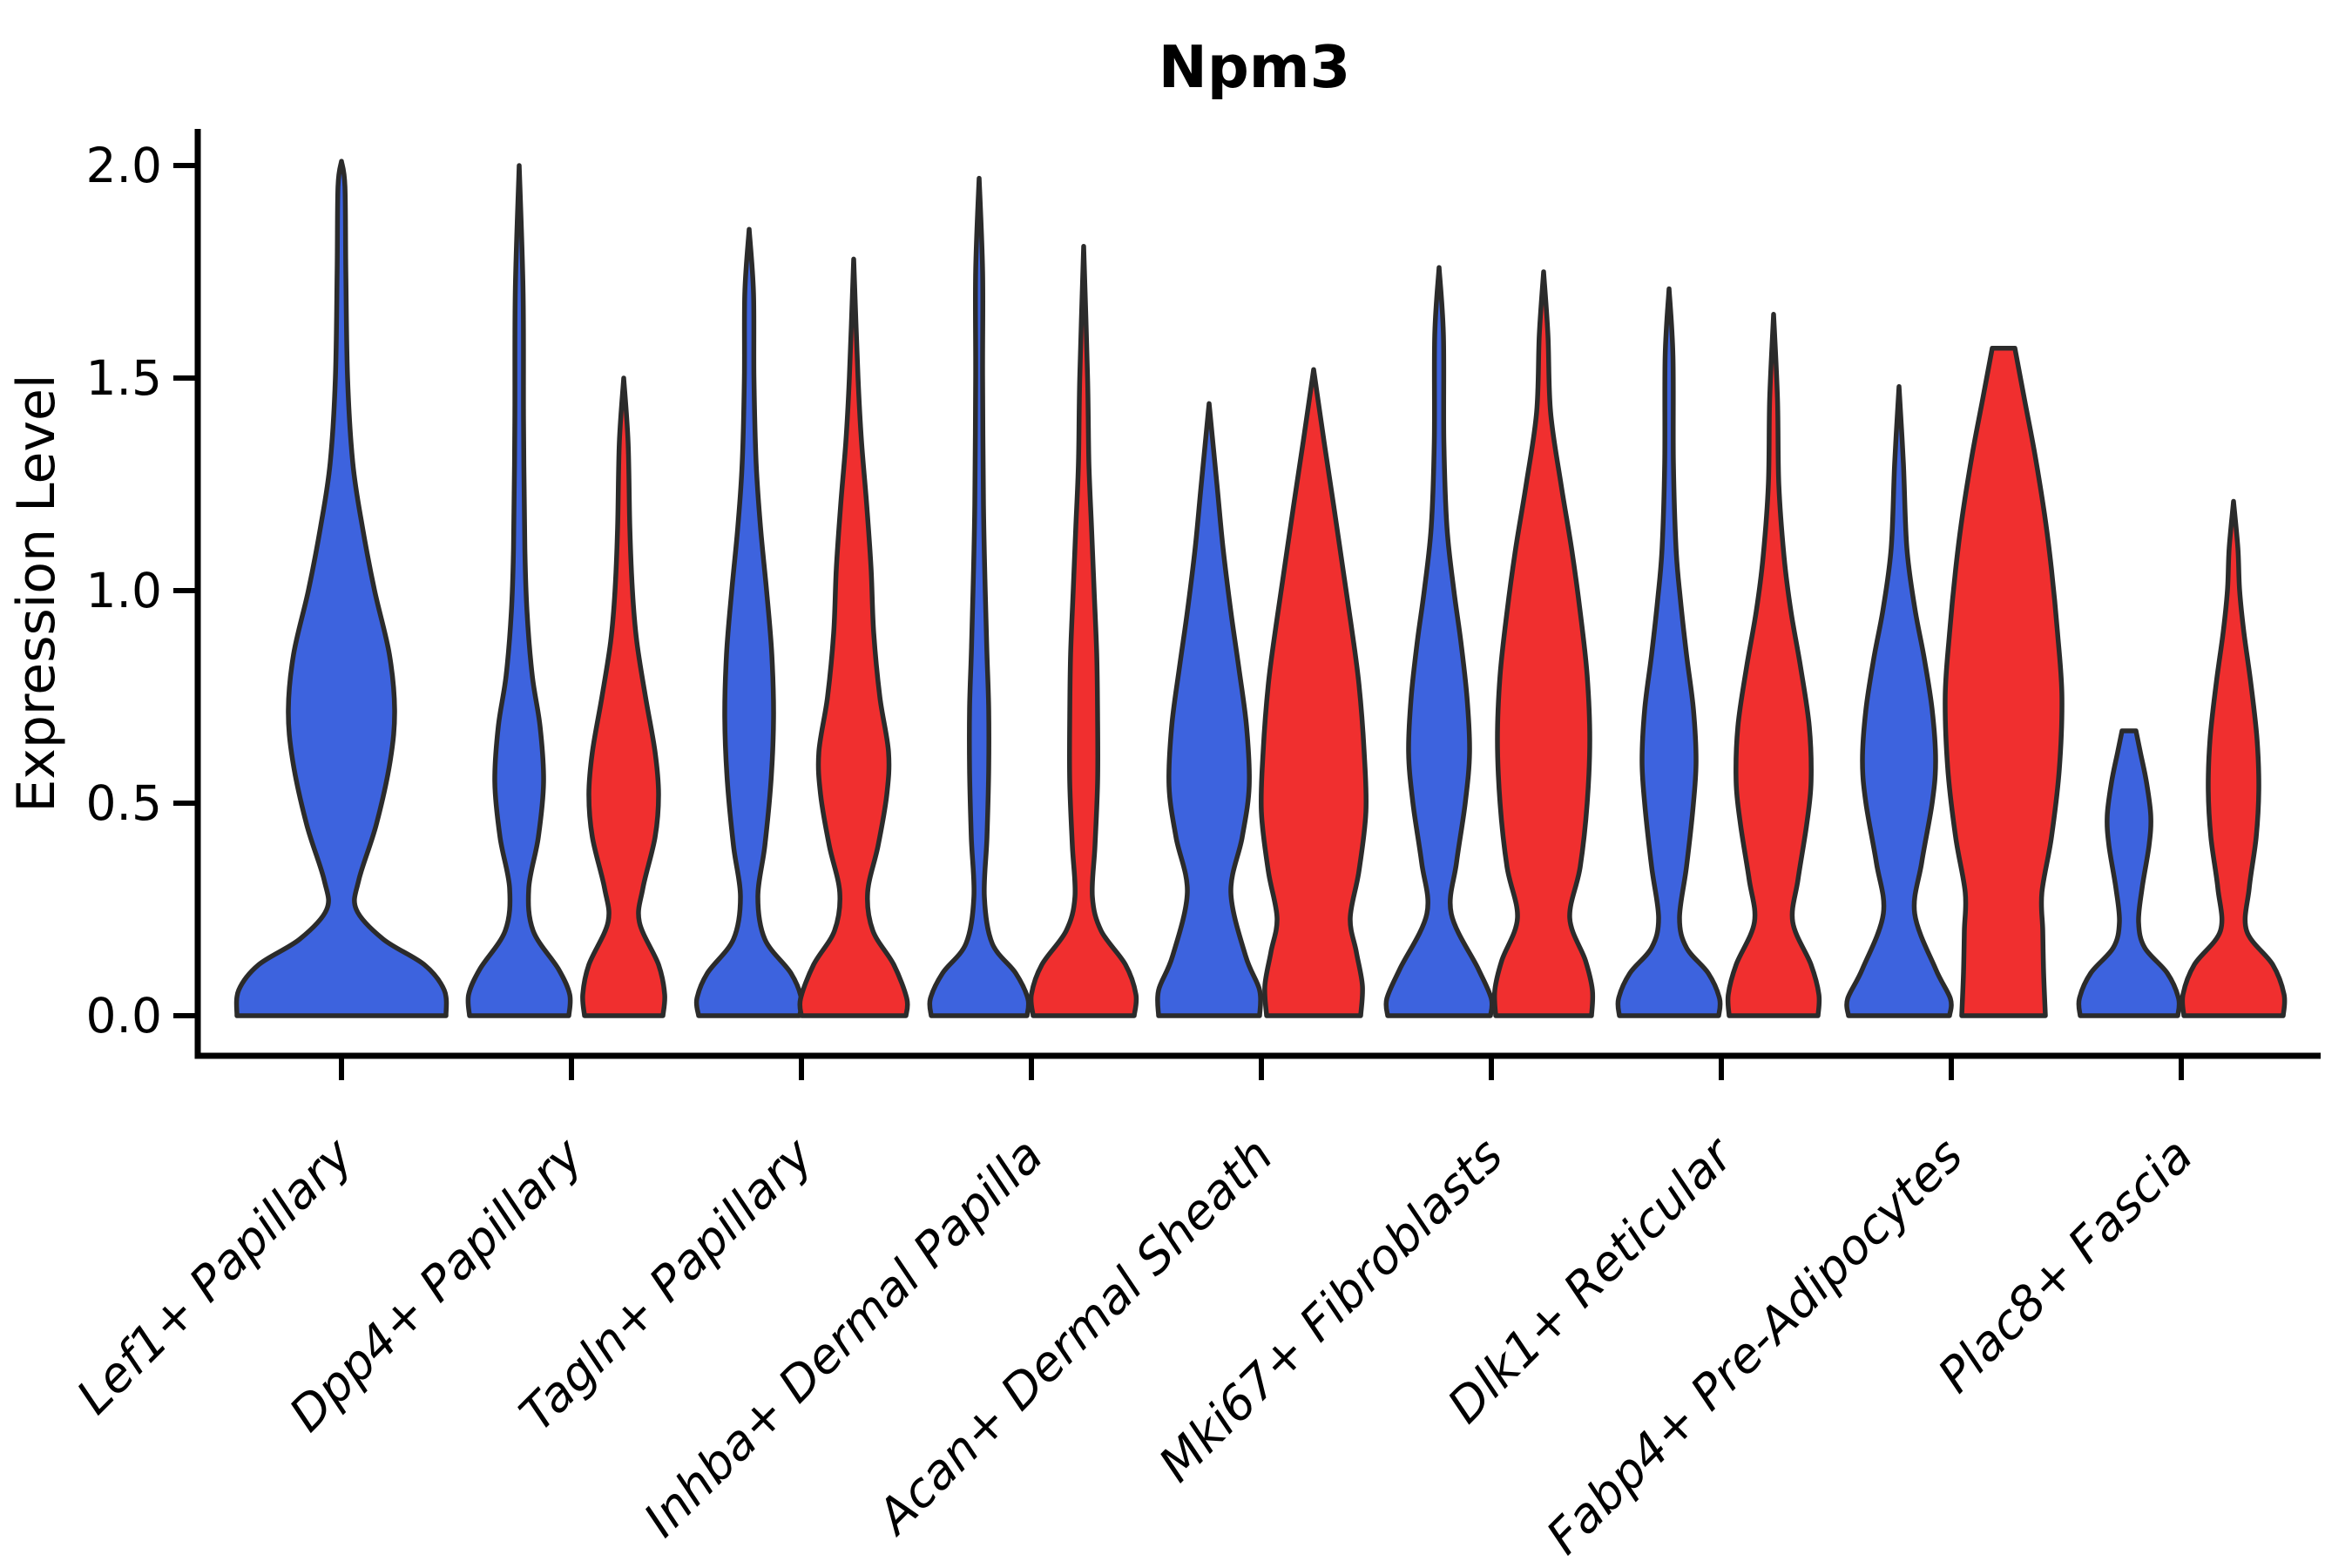  What do you see at coordinates (843, 1337) in the screenshot?
I see `x-tick-label-inhba-dermal-papilla: Inhba+ Dermal Papilla` at bounding box center [843, 1337].